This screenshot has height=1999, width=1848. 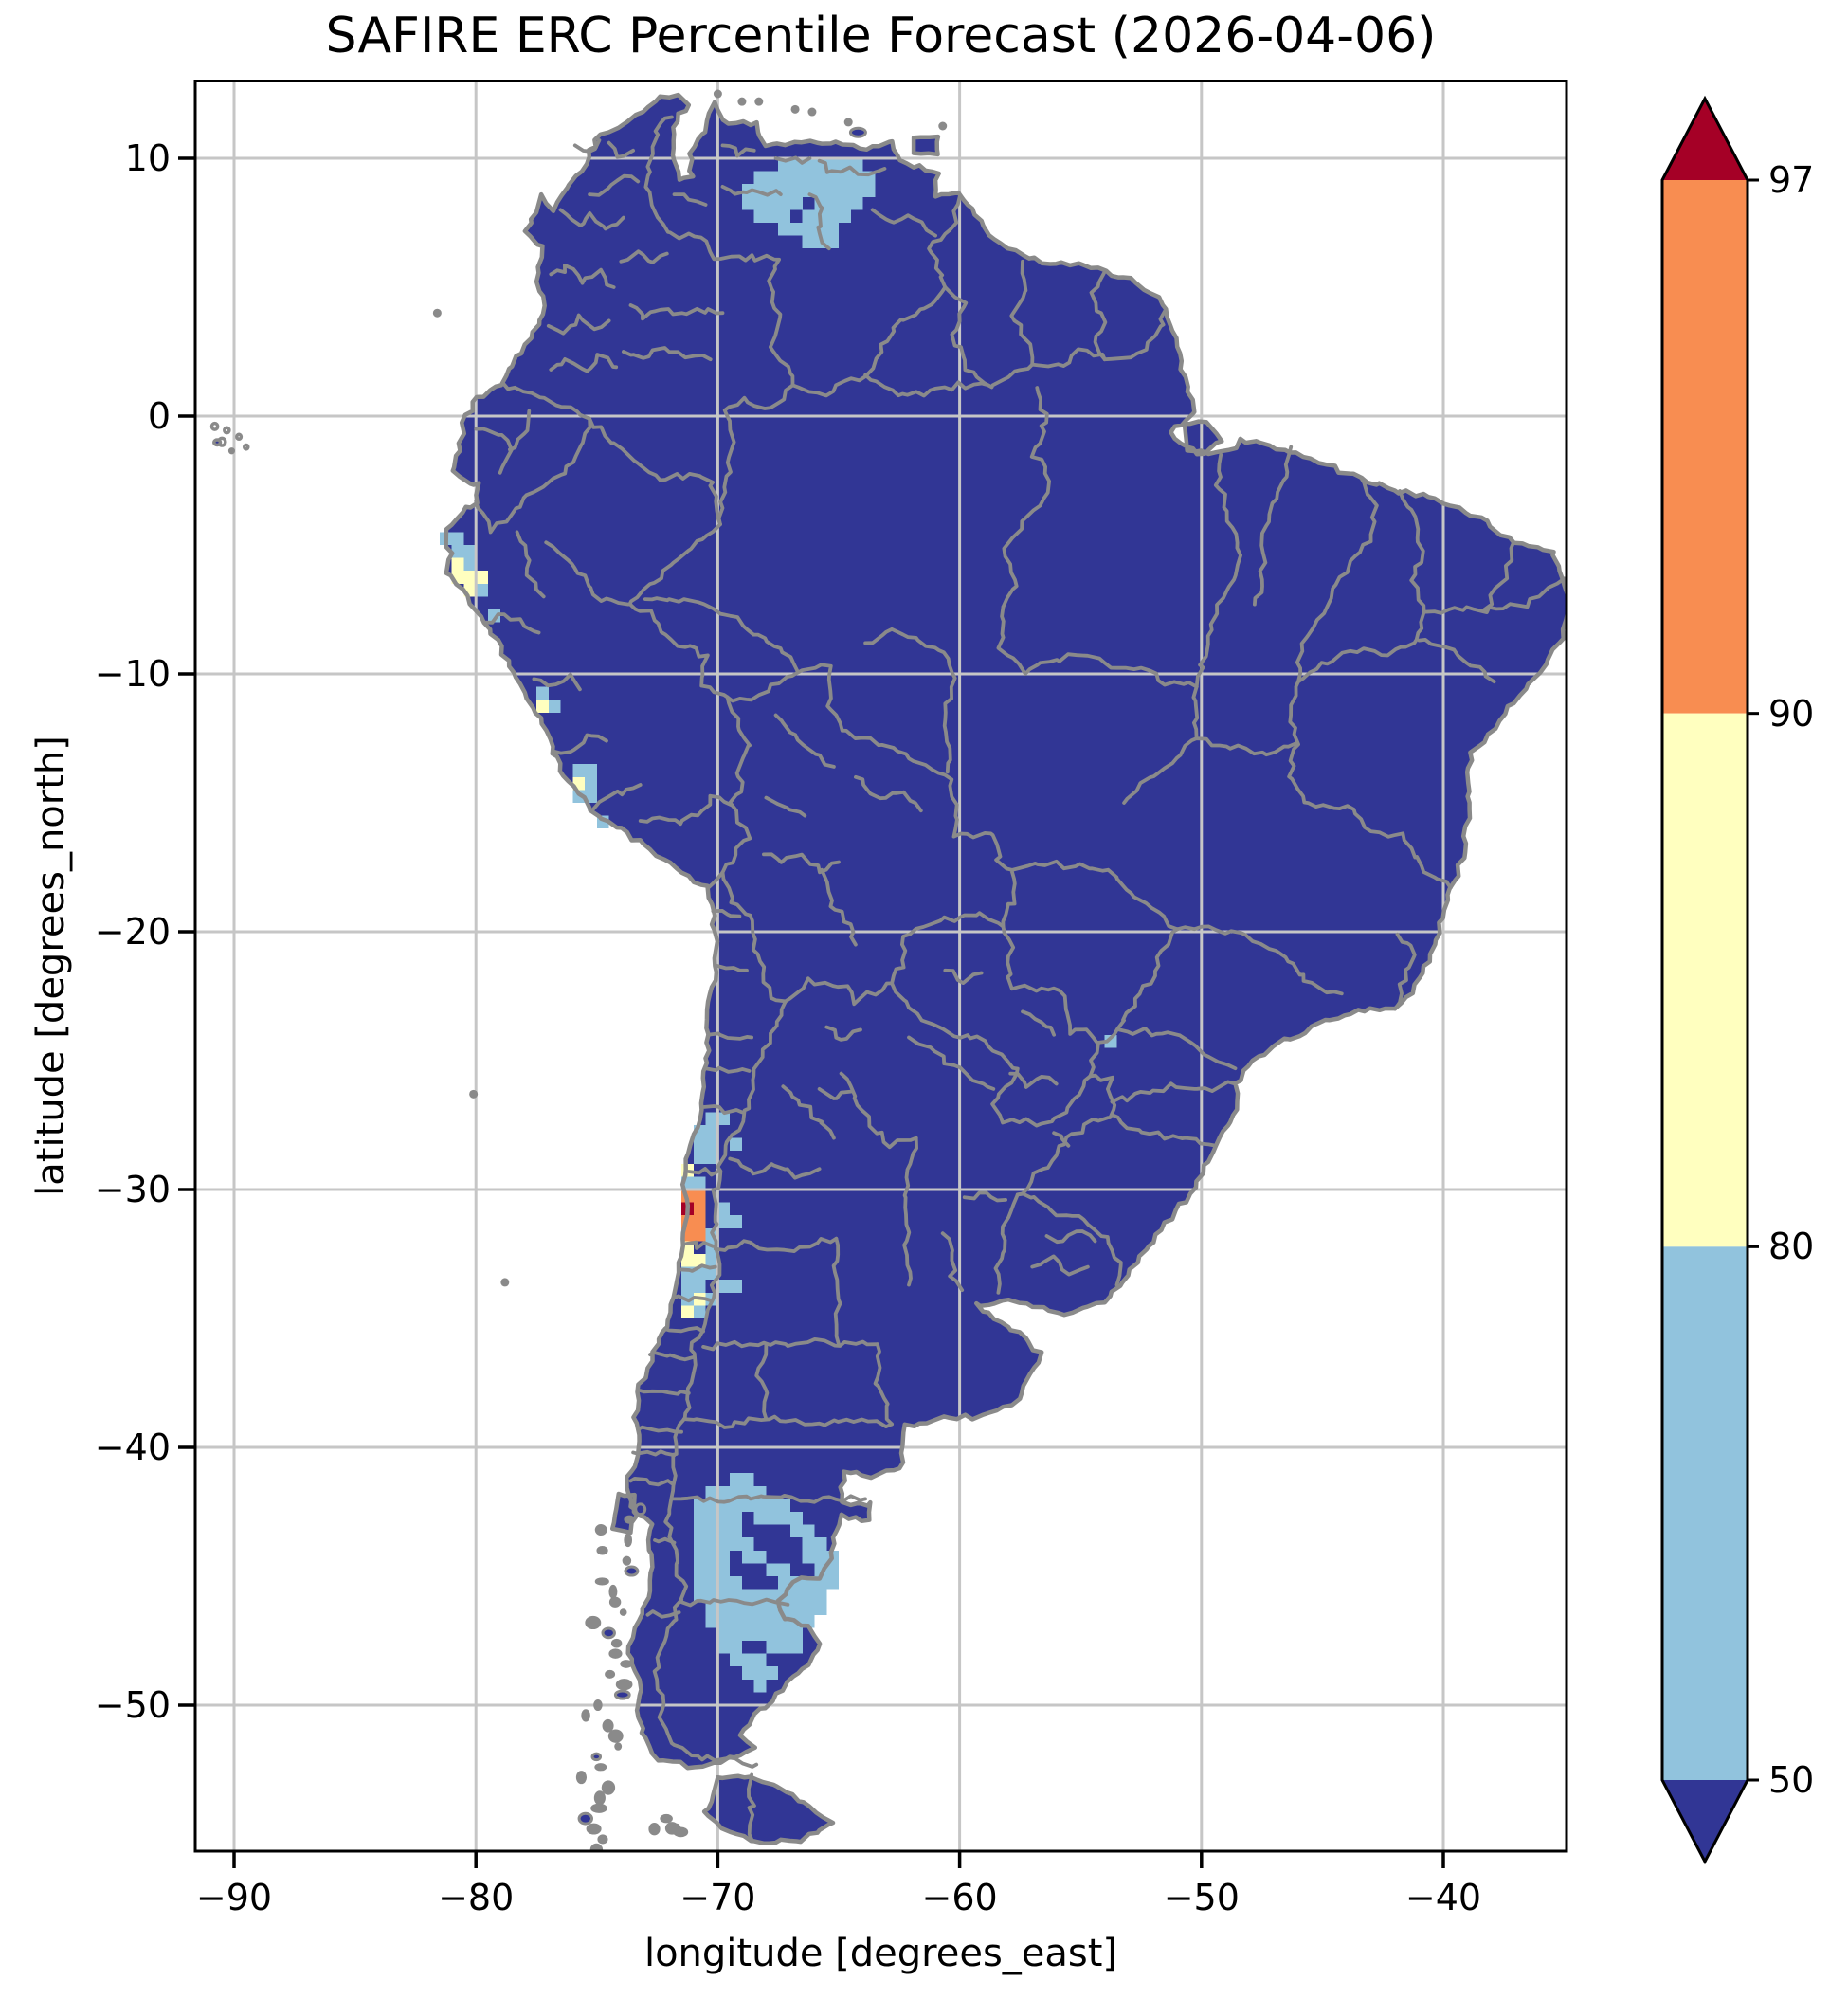 I want to click on x-tick-label: −60, so click(x=960, y=1898).